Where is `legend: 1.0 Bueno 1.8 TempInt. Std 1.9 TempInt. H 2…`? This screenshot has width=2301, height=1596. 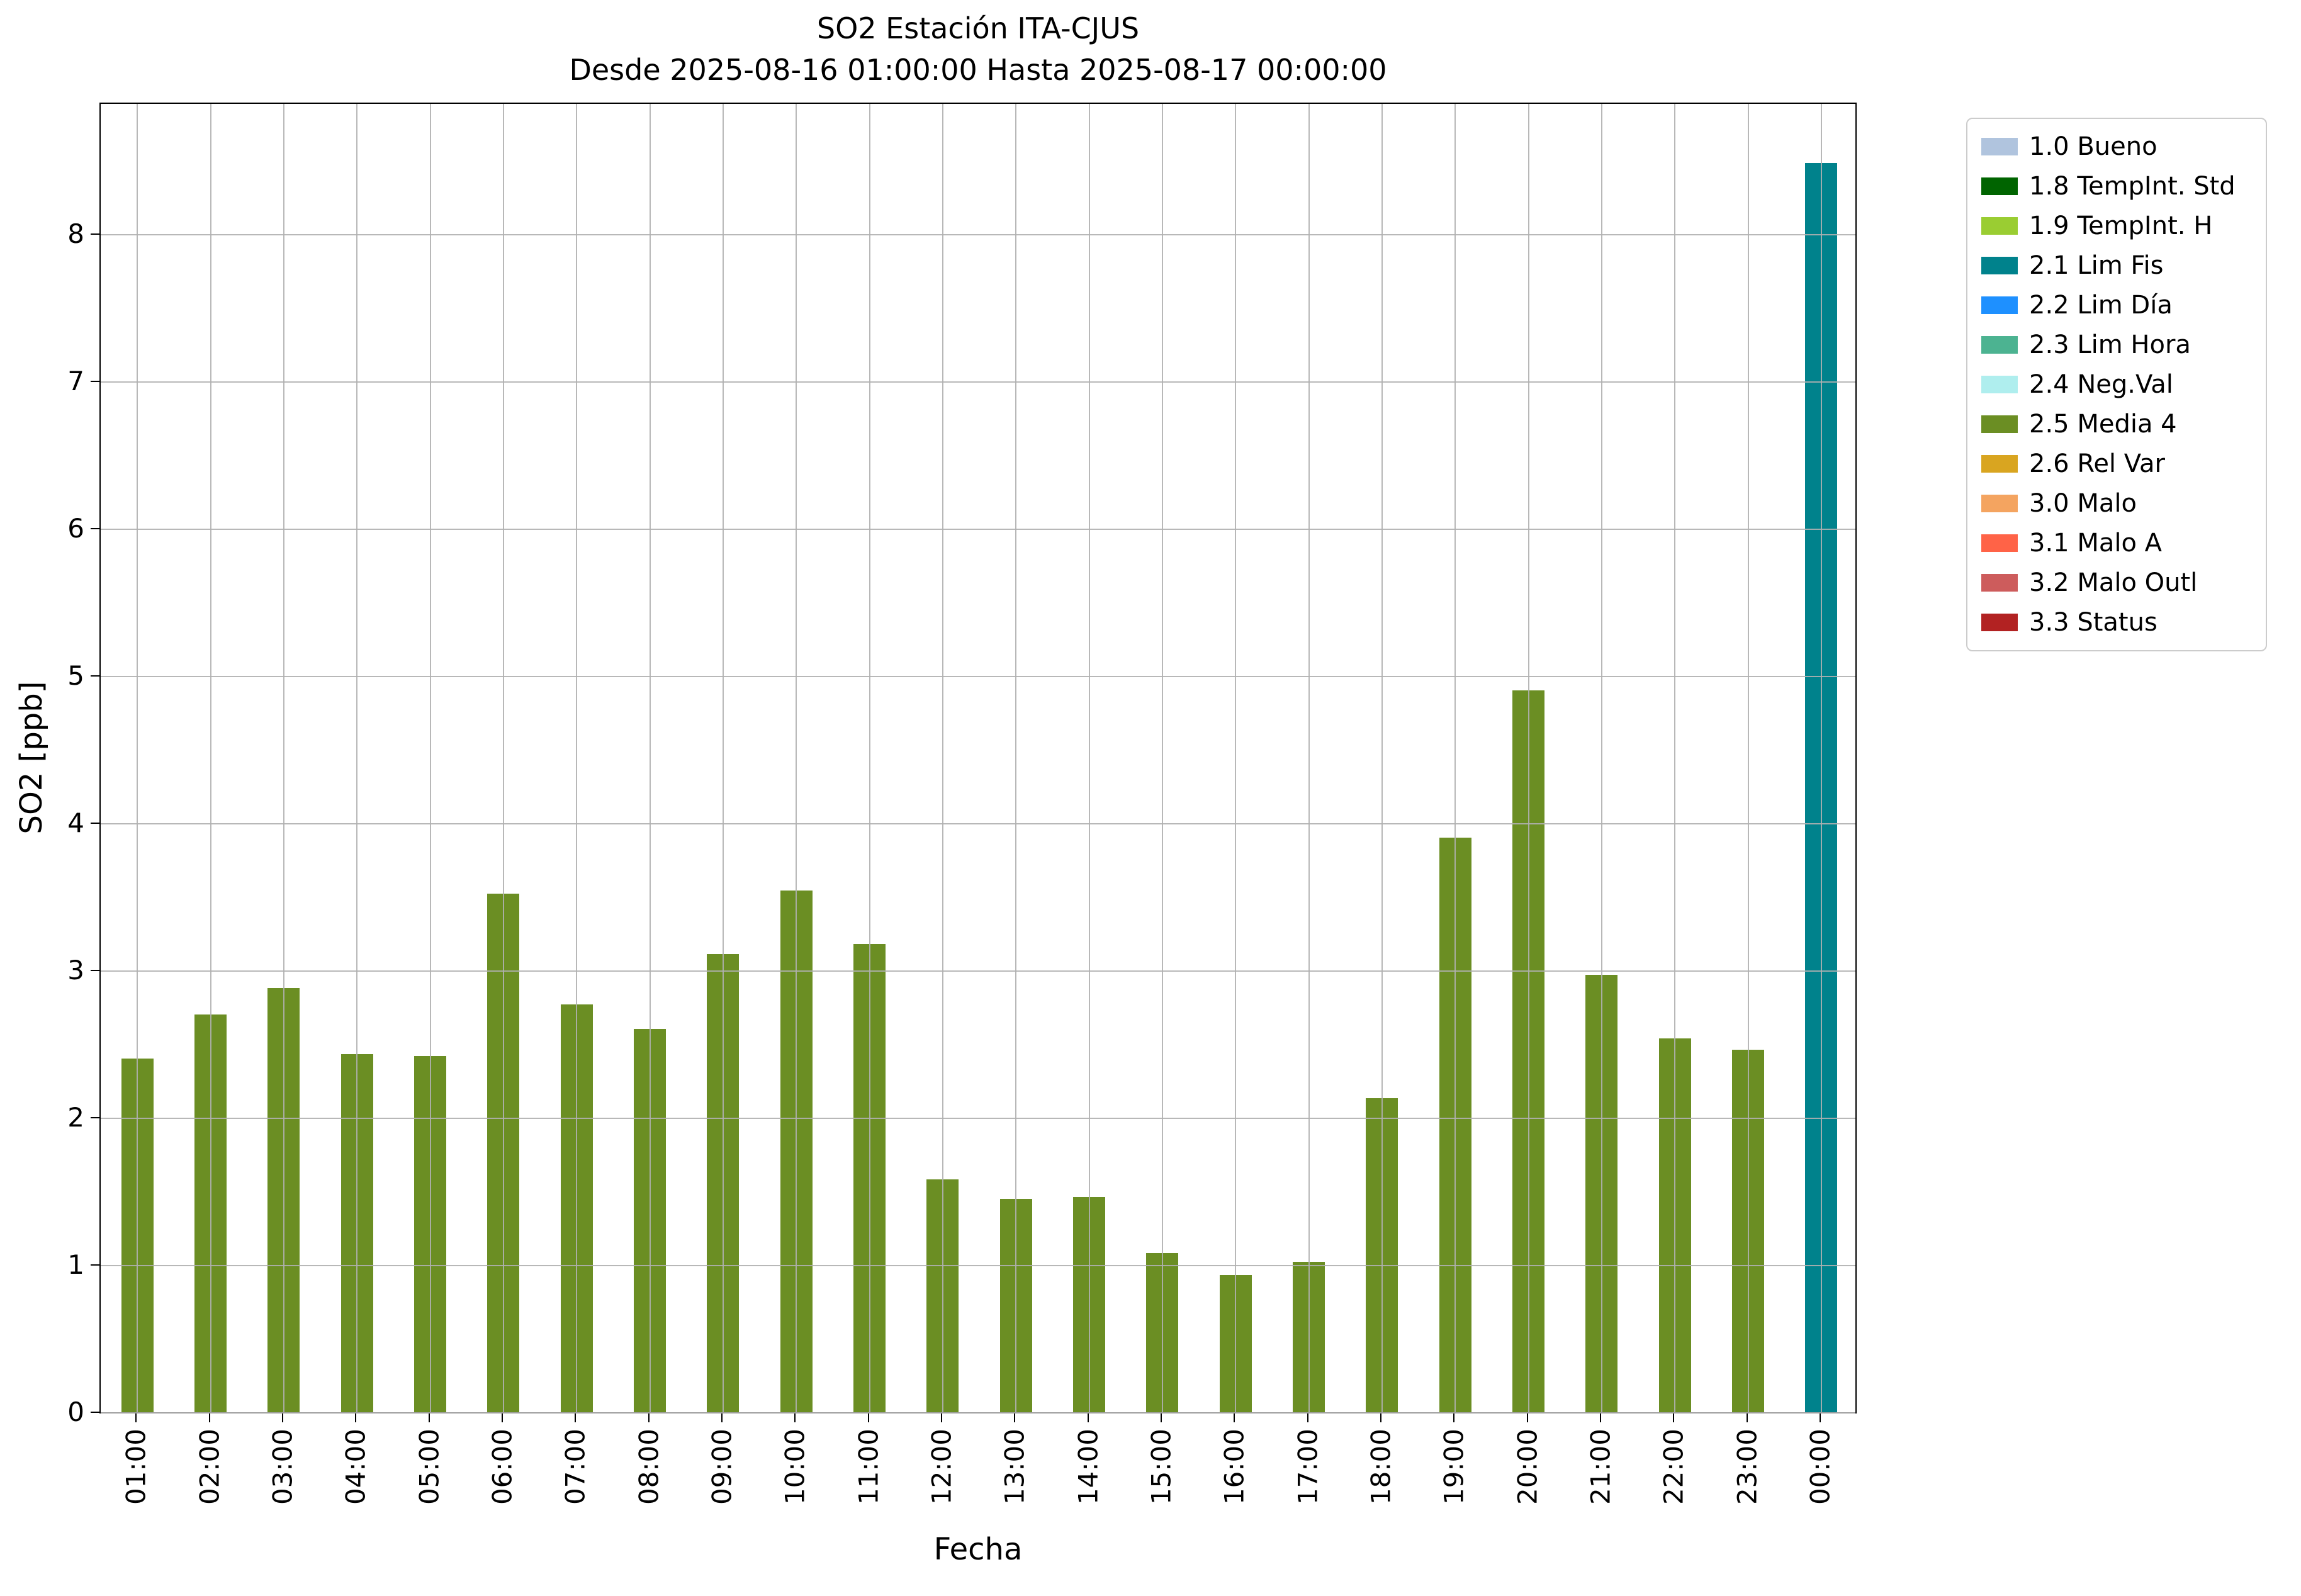 legend: 1.0 Bueno 1.8 TempInt. Std 1.9 TempInt. H 2… is located at coordinates (2116, 384).